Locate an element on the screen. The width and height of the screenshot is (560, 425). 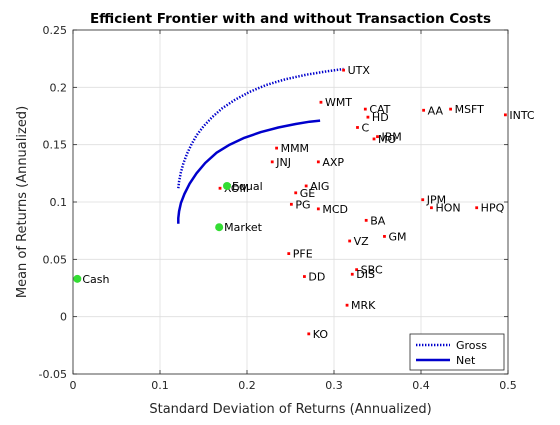
asset-label: GM is located at coordinates (397, 236).